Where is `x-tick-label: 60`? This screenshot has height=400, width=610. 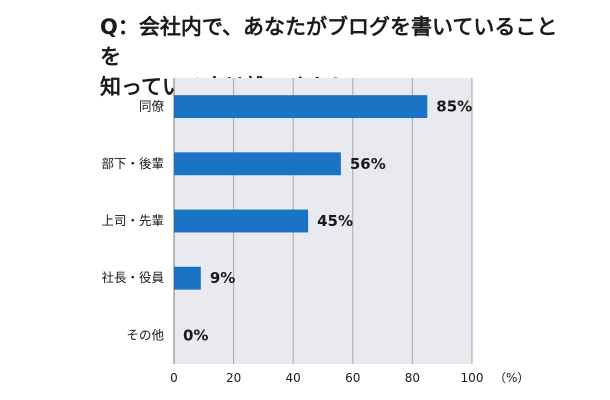
x-tick-label: 60 is located at coordinates (352, 378).